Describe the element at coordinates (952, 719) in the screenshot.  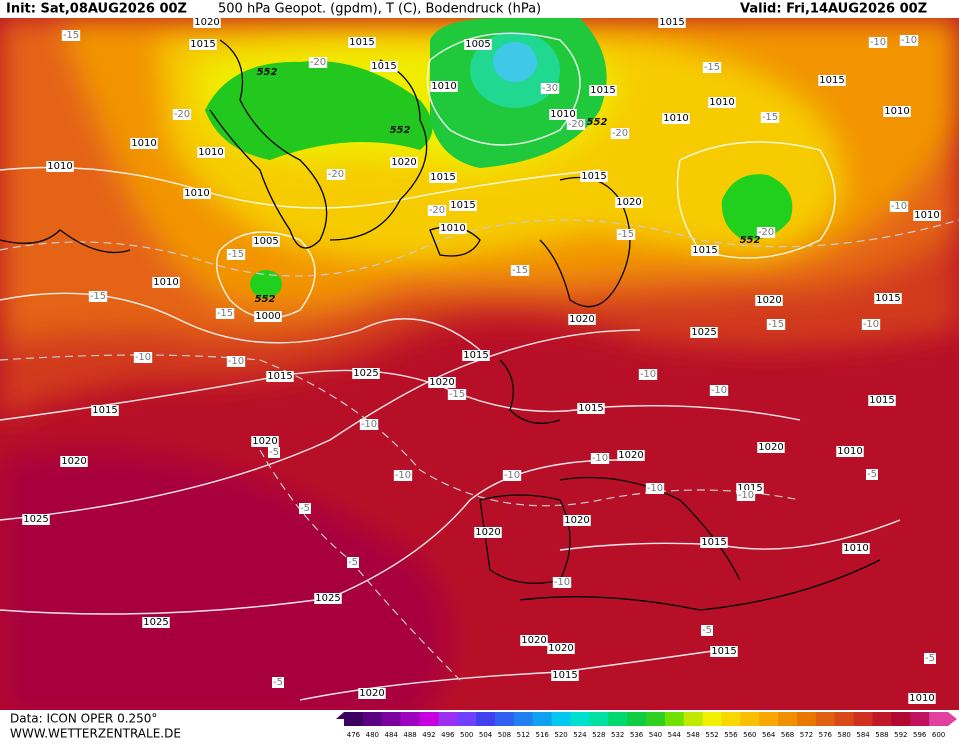
I see `colorbar-arrow-right` at that location.